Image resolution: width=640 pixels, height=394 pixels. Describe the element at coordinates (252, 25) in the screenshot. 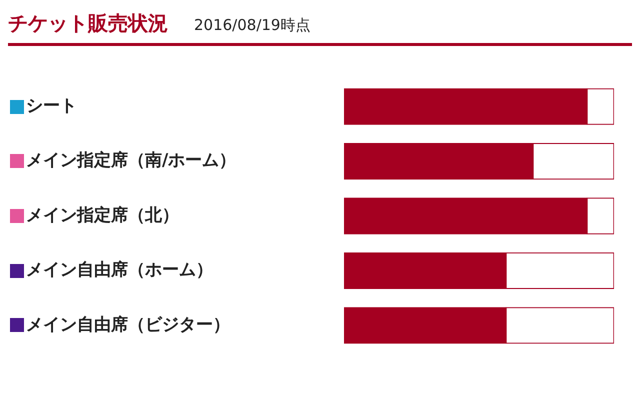

I see `chart-subtitle: 2016/08/19時点` at that location.